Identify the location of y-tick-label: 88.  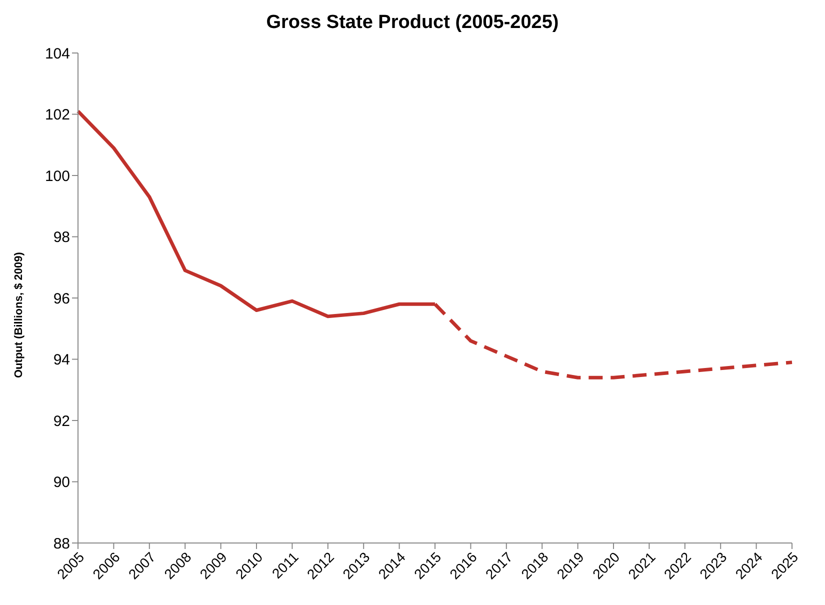
(61, 543).